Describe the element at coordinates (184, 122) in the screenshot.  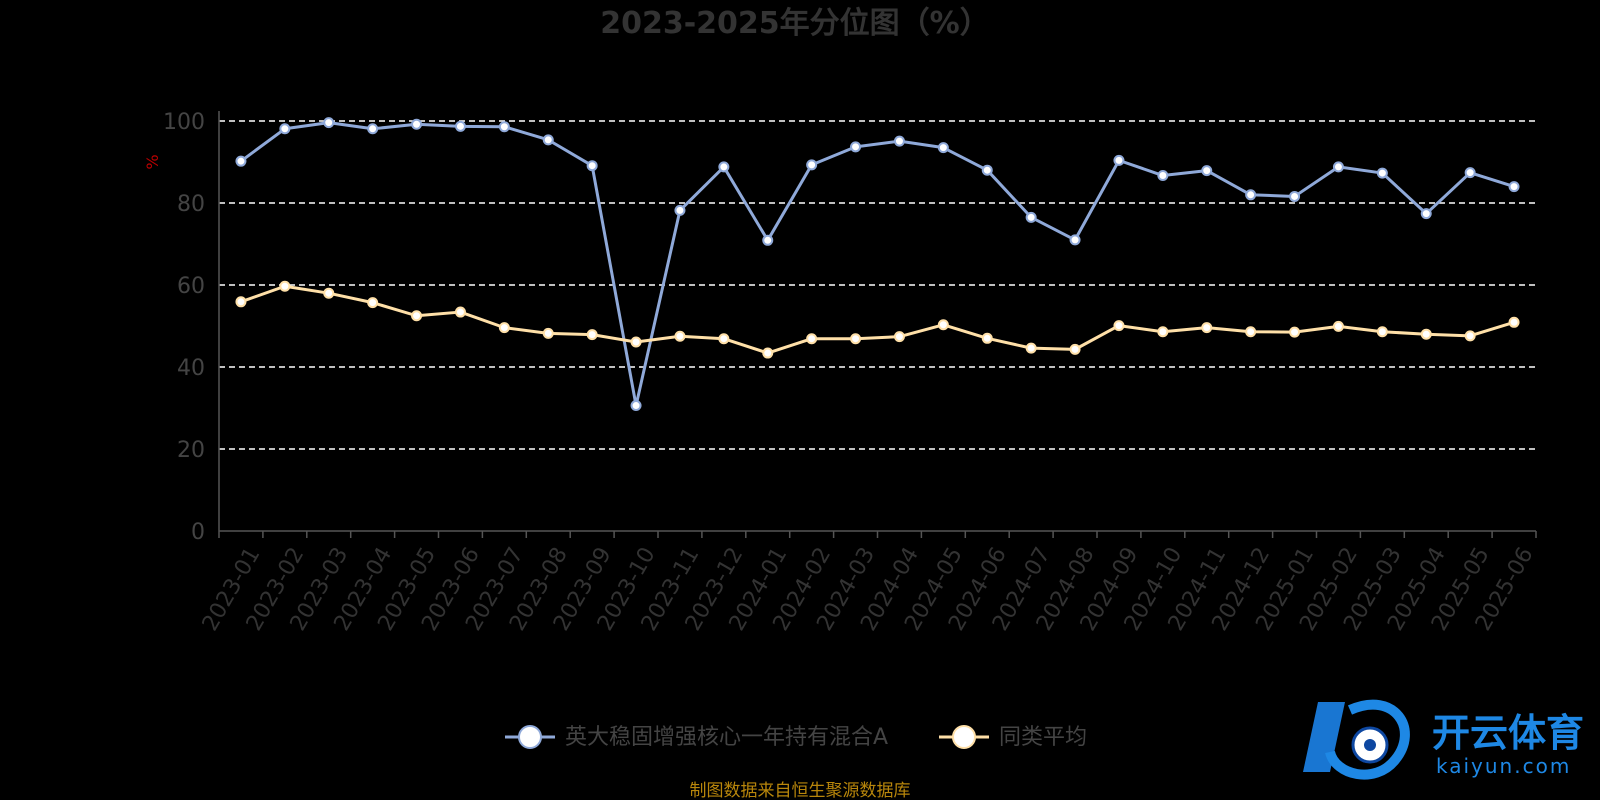
I see `y-tick-label: 100` at that location.